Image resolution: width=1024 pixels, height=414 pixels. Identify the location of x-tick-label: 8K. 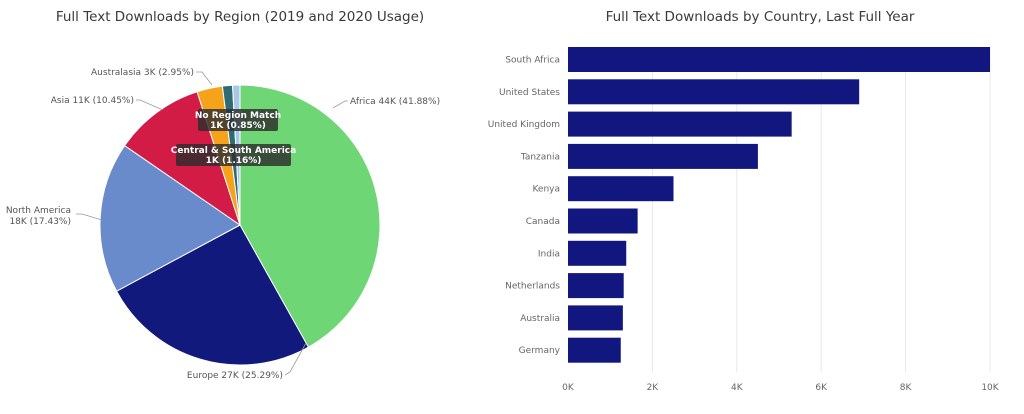
(906, 388).